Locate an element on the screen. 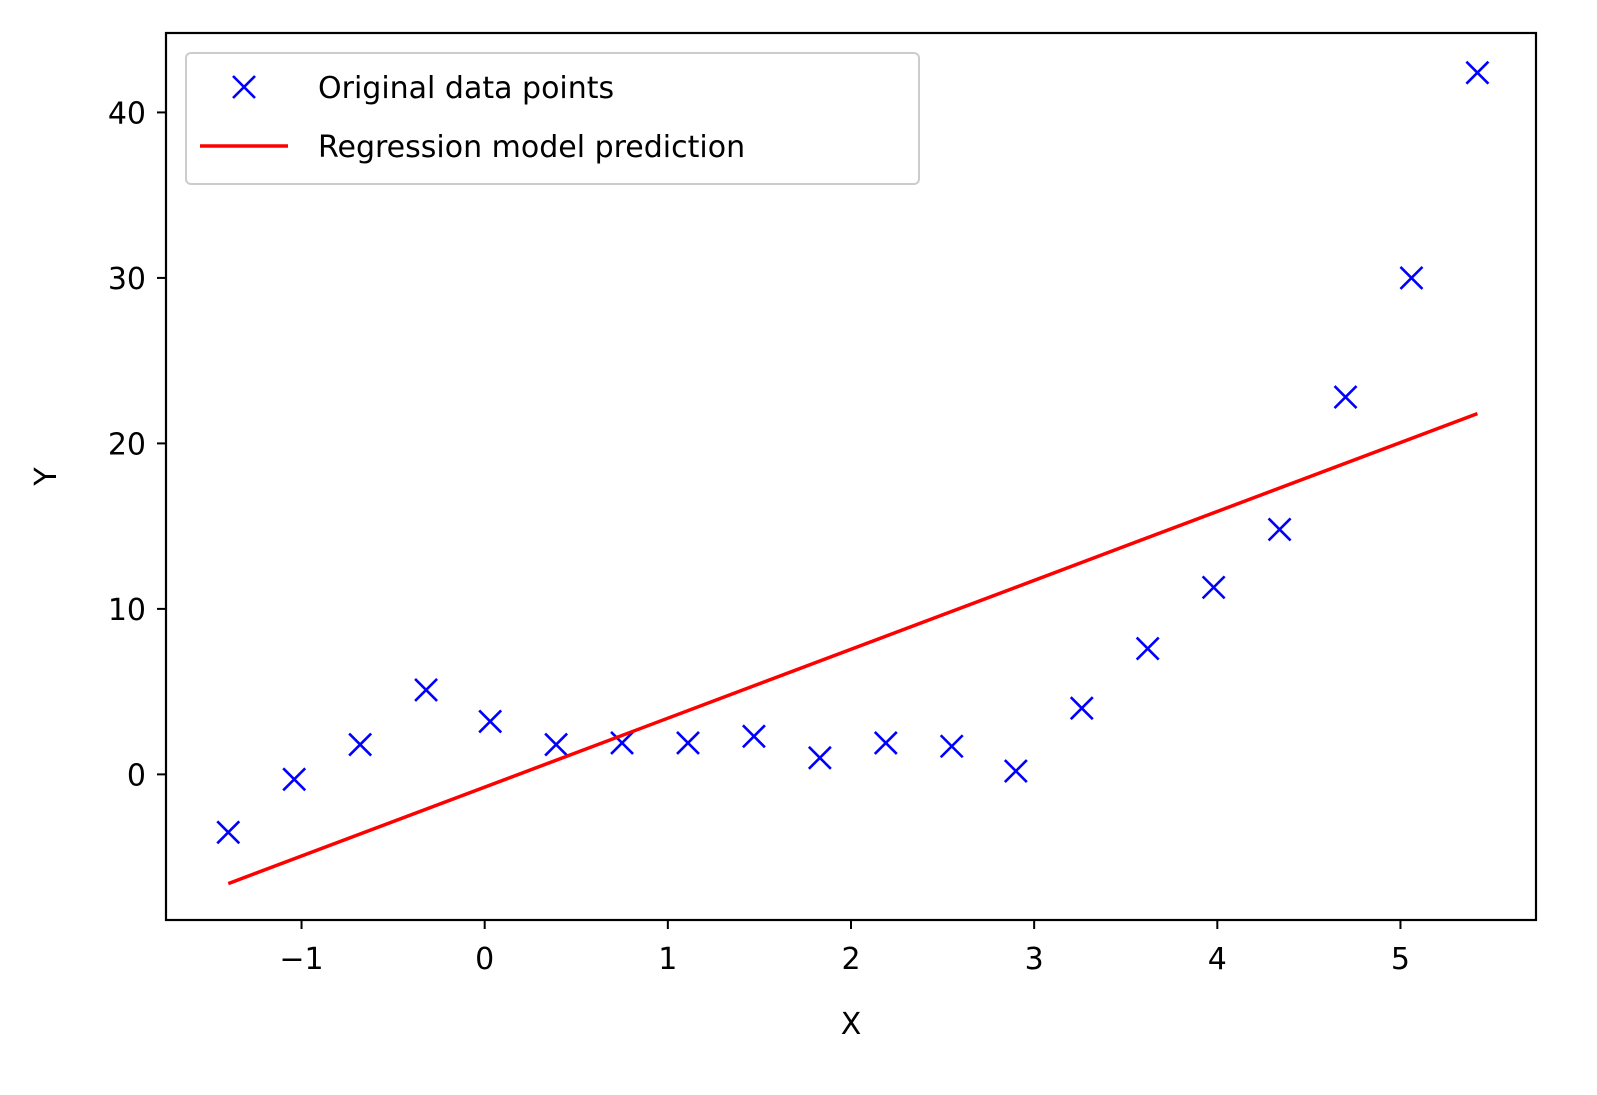 The image size is (1597, 1095). x-tick-label: 0 is located at coordinates (484, 959).